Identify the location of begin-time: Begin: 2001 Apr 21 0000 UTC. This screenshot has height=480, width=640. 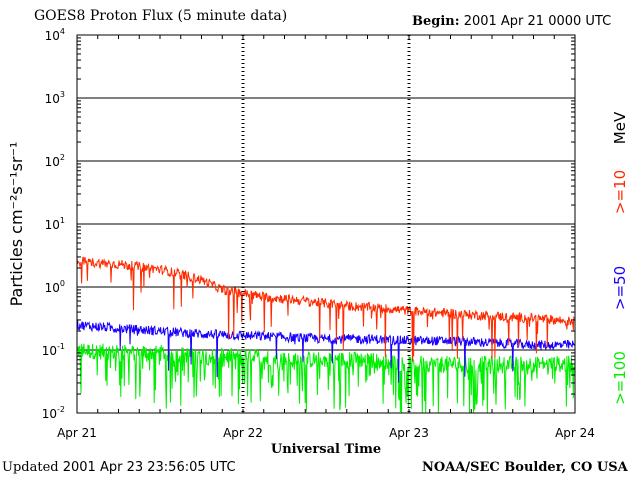
(511, 21).